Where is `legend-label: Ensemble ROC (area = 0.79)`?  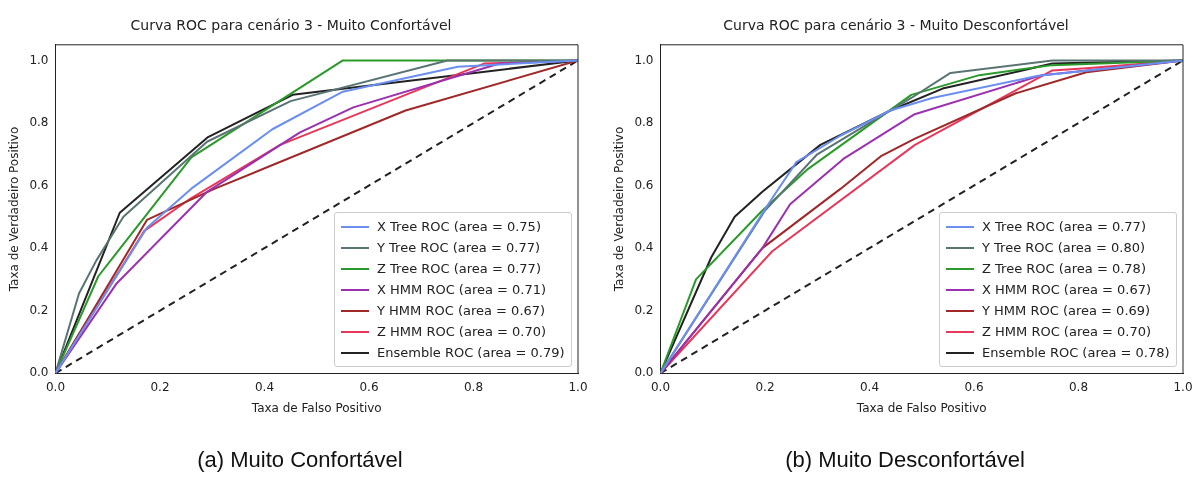
legend-label: Ensemble ROC (area = 0.79) is located at coordinates (471, 353).